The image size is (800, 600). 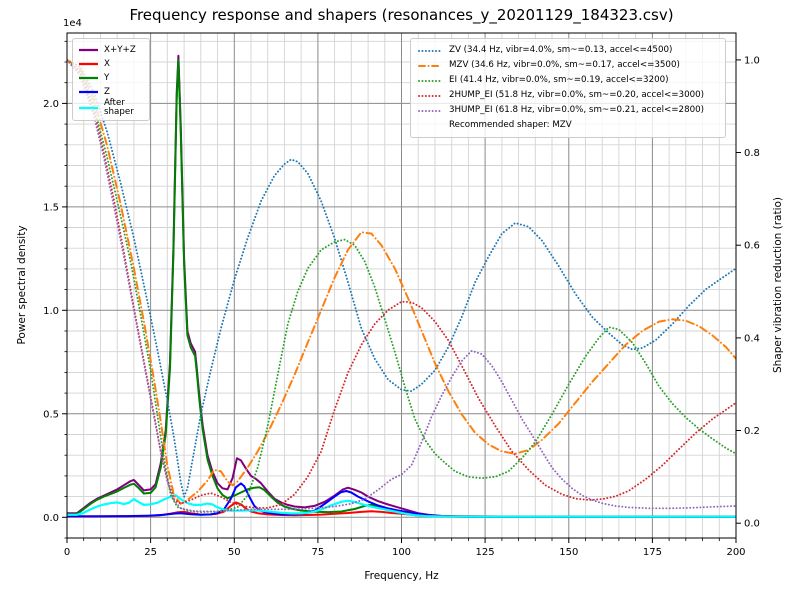 I want to click on legend-footer: Recommended shaper: MZV, so click(x=568, y=125).